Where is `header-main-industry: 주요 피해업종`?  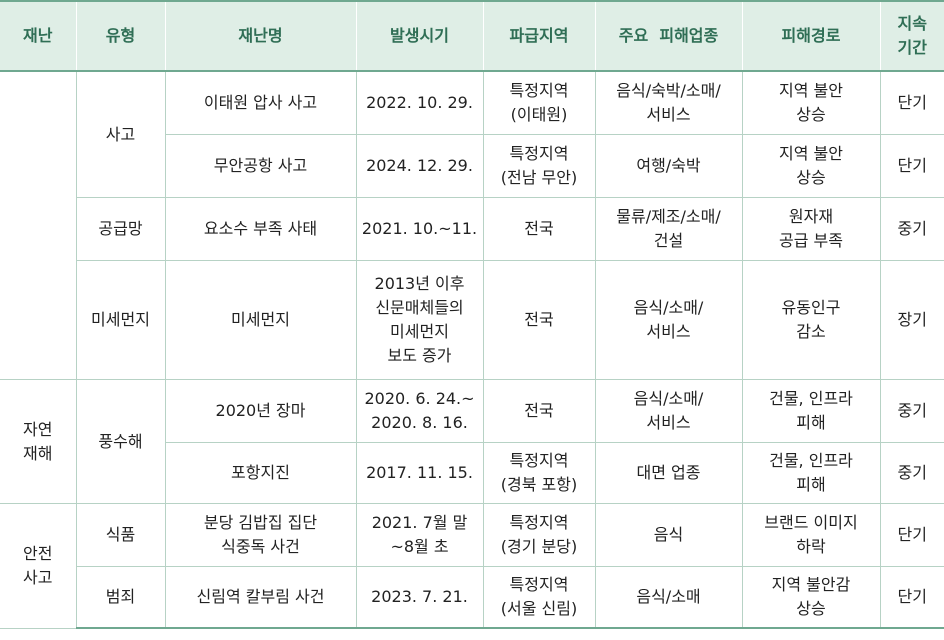 header-main-industry: 주요 피해업종 is located at coordinates (668, 36).